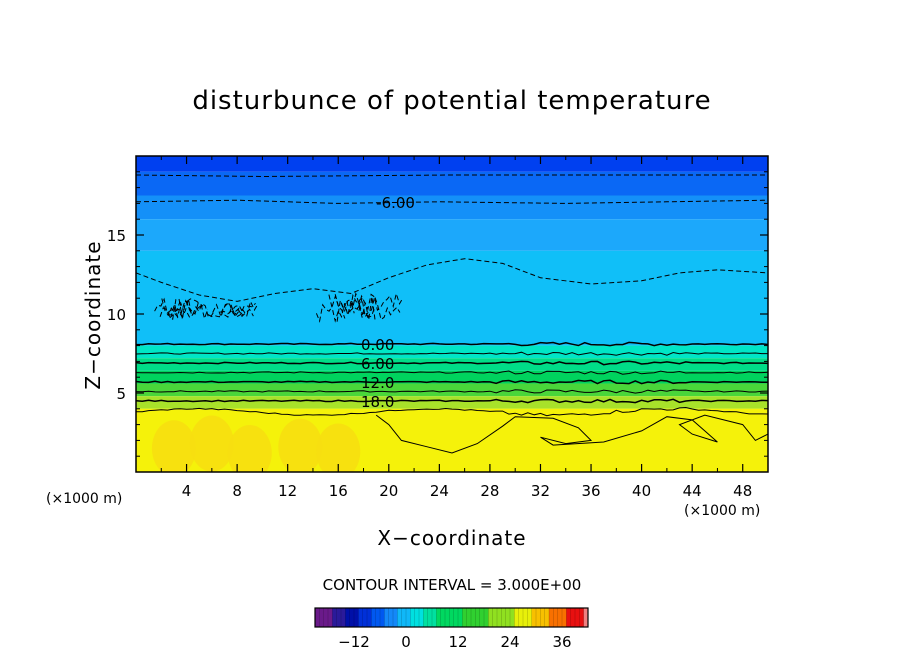 The image size is (904, 654). What do you see at coordinates (187, 491) in the screenshot?
I see `x-tick-label: 4` at bounding box center [187, 491].